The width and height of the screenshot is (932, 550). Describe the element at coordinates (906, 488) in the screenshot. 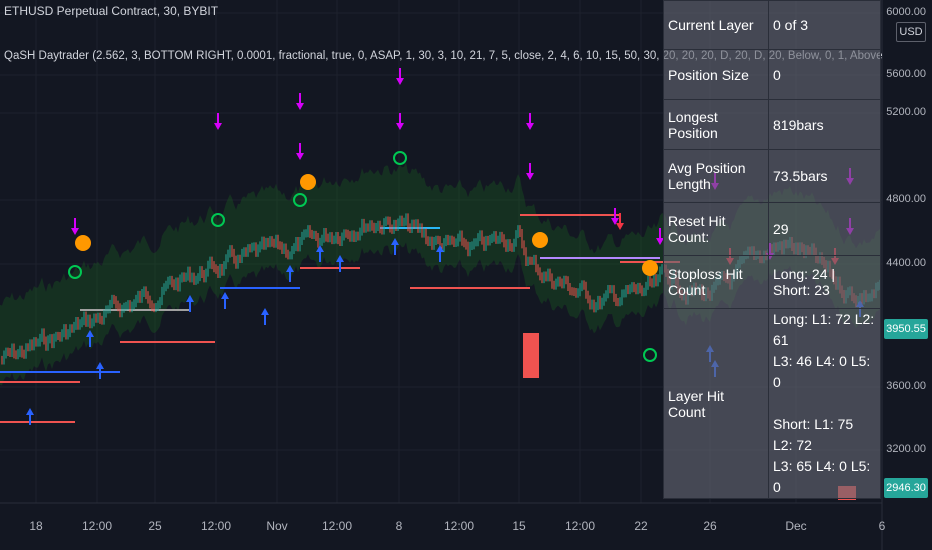

I see `low-price-badge: 2946.30` at that location.